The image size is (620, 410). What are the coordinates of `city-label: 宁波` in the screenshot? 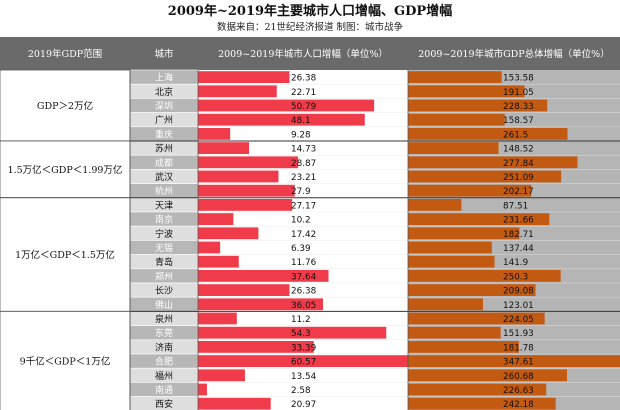 It's located at (164, 234).